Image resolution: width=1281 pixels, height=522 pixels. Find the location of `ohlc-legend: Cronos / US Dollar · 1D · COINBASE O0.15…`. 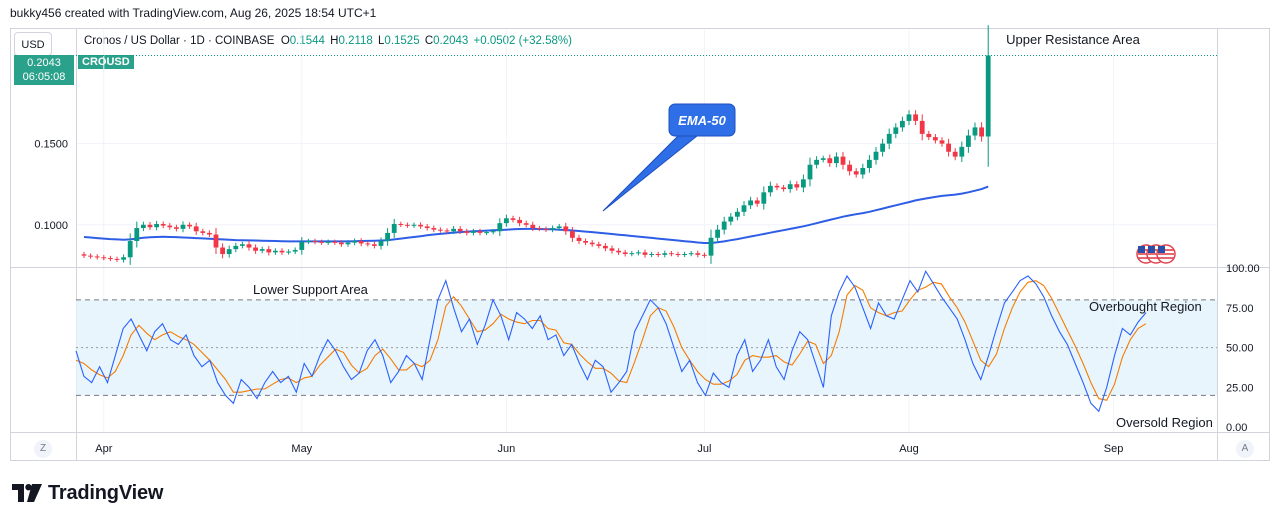

ohlc-legend: Cronos / US Dollar · 1D · COINBASE O0.15… is located at coordinates (329, 41).